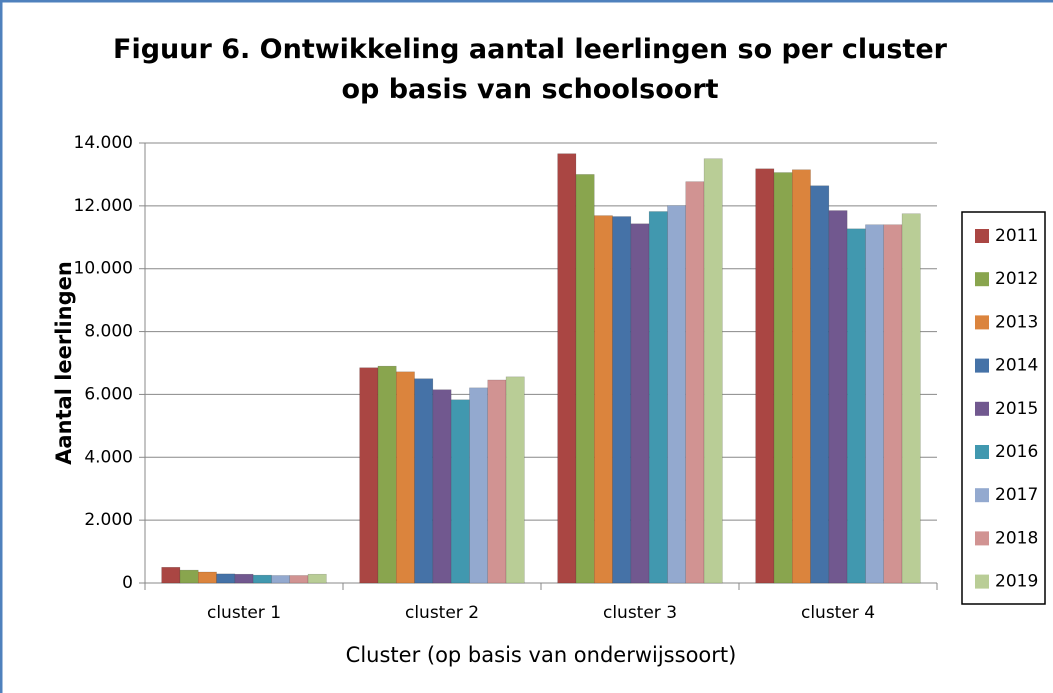 The width and height of the screenshot is (1053, 693). What do you see at coordinates (1016, 495) in the screenshot?
I see `legend-label: 2017` at bounding box center [1016, 495].